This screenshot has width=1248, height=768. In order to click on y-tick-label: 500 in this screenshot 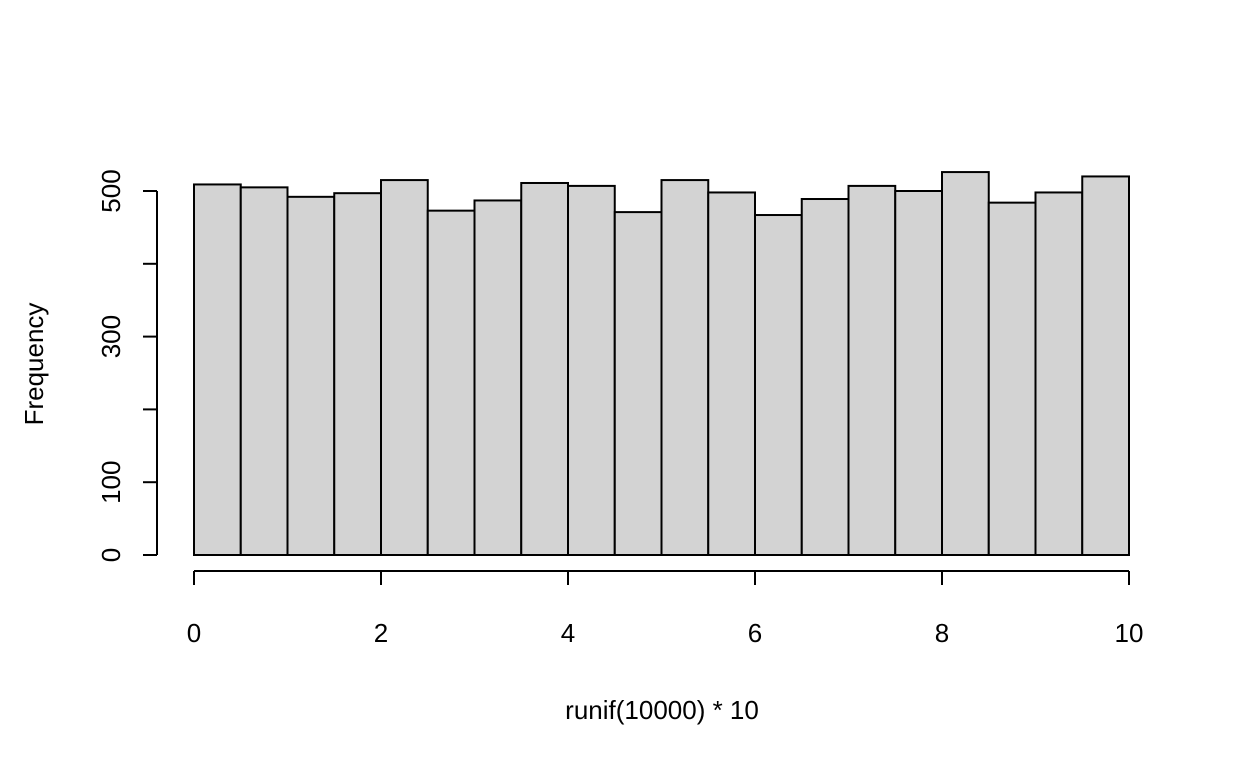, I will do `click(111, 190)`.